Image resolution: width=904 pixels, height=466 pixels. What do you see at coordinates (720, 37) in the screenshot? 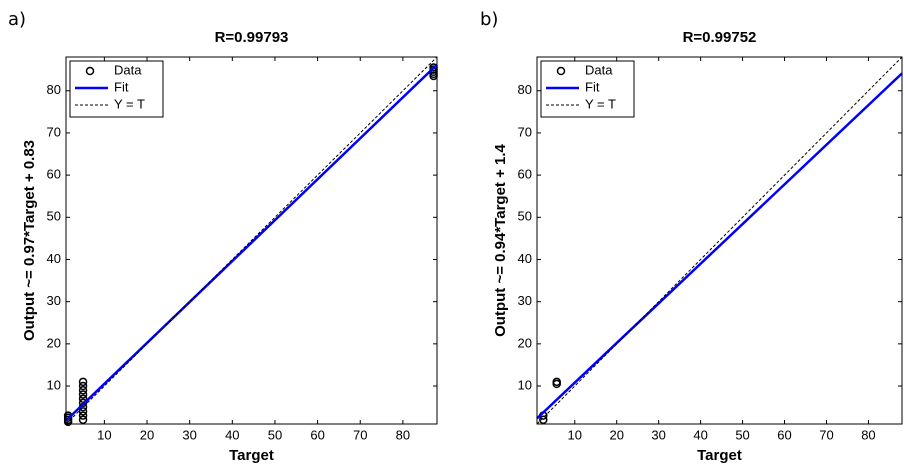
I see `chart-title: R=0.99752` at bounding box center [720, 37].